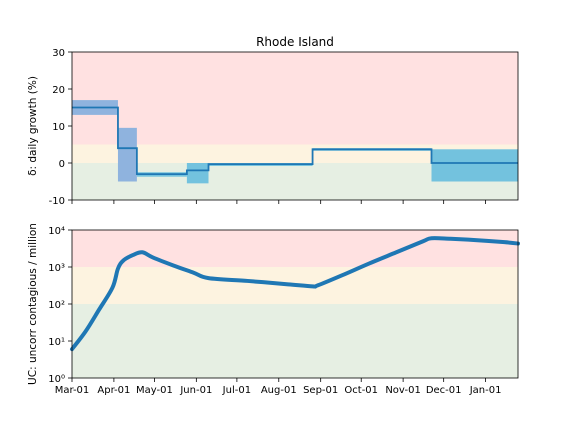 The image size is (576, 432). Describe the element at coordinates (33, 304) in the screenshot. I see `contagious-y-axis-label: UC: uncorr contagious / million` at that location.